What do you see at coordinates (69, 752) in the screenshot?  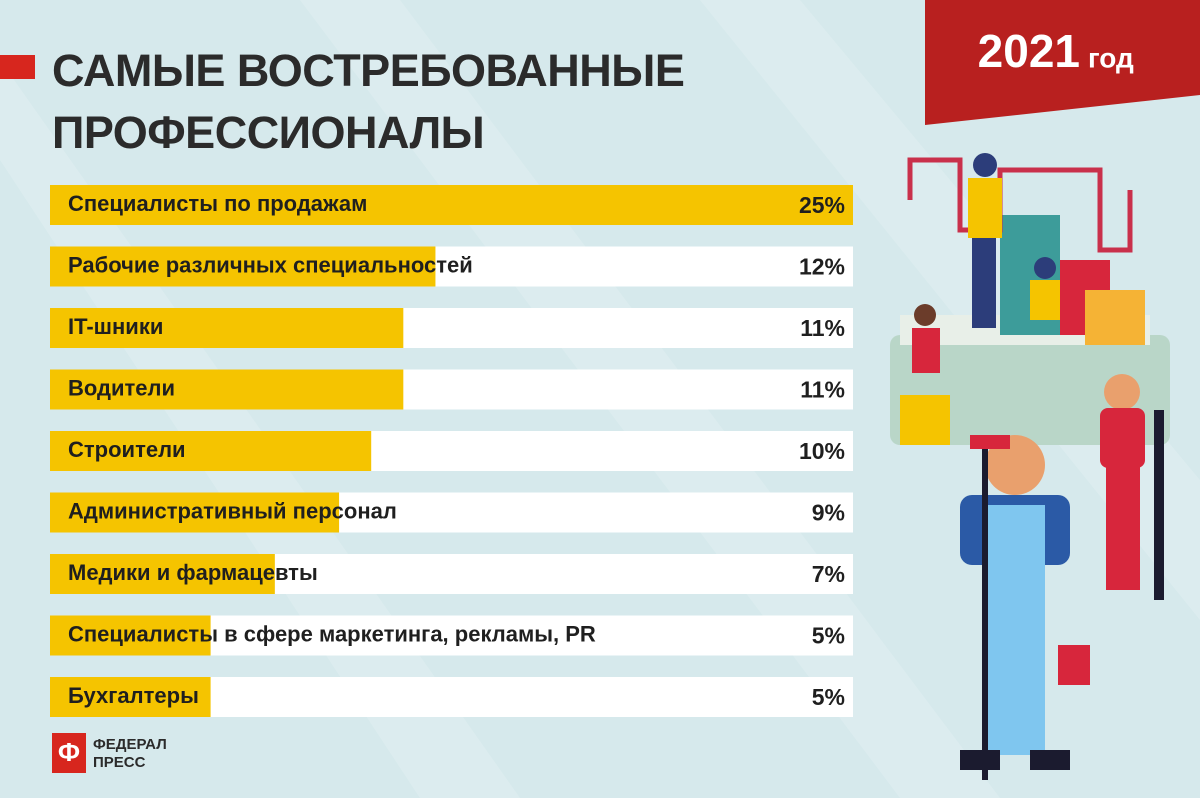 I see `svg-text: Ф` at bounding box center [69, 752].